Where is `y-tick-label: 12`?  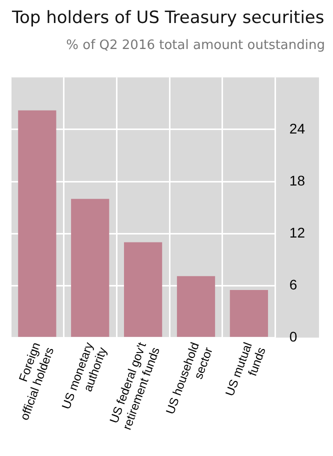 y-tick-label: 12 is located at coordinates (297, 232).